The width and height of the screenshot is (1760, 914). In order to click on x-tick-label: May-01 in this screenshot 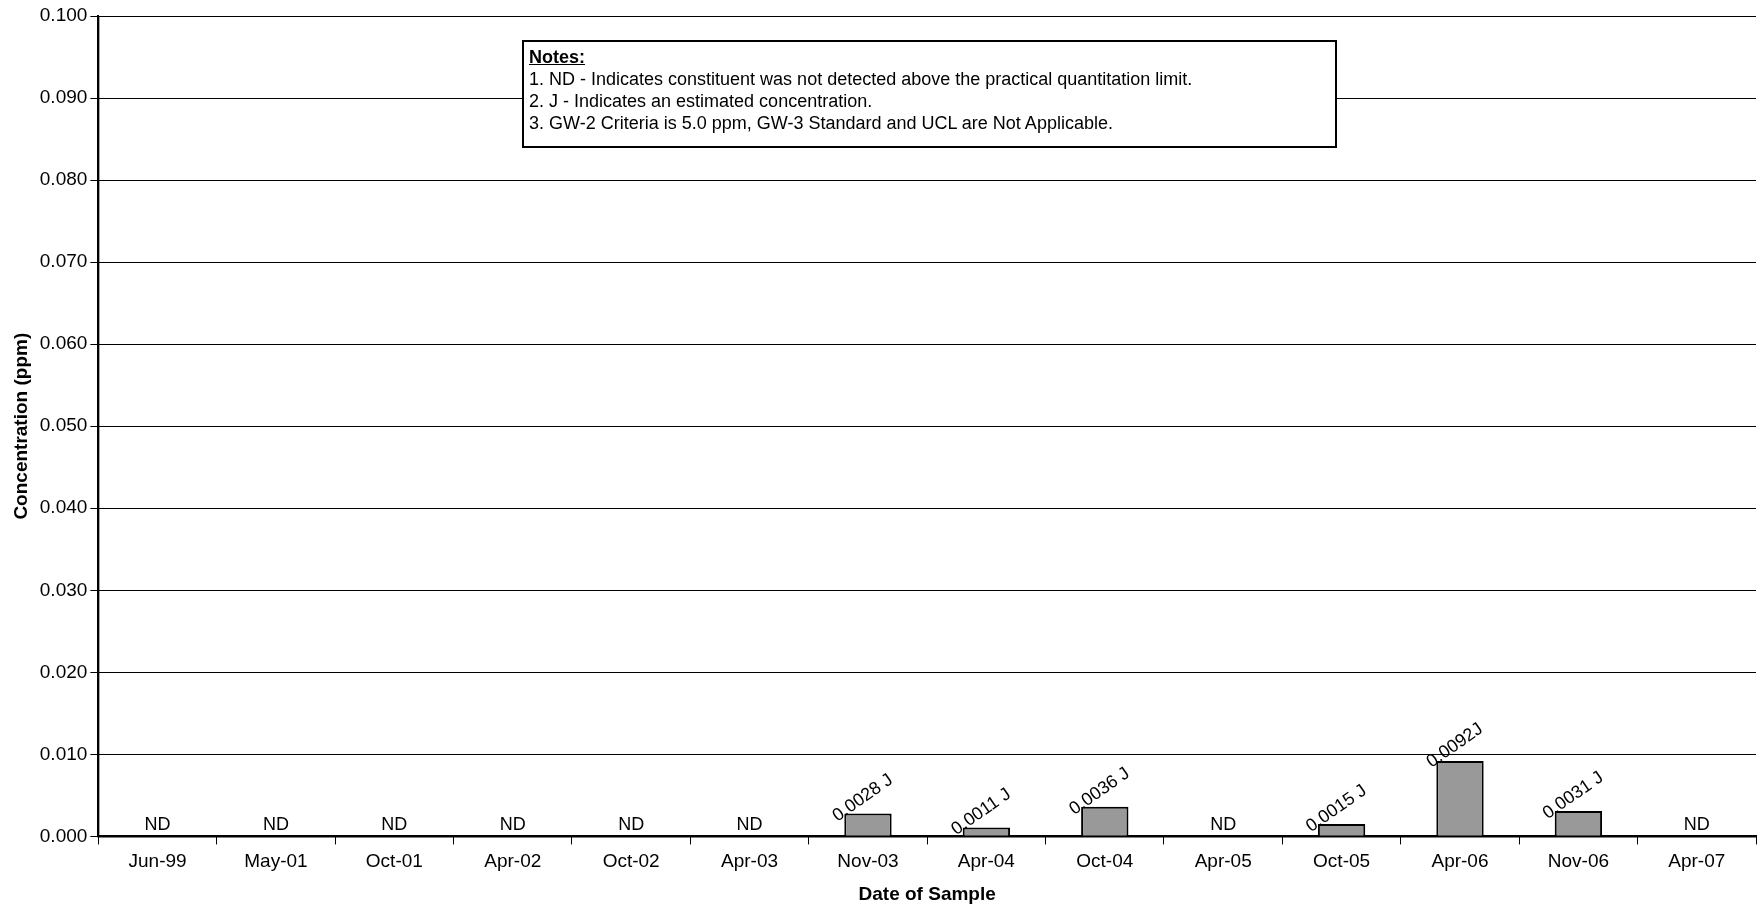, I will do `click(276, 861)`.